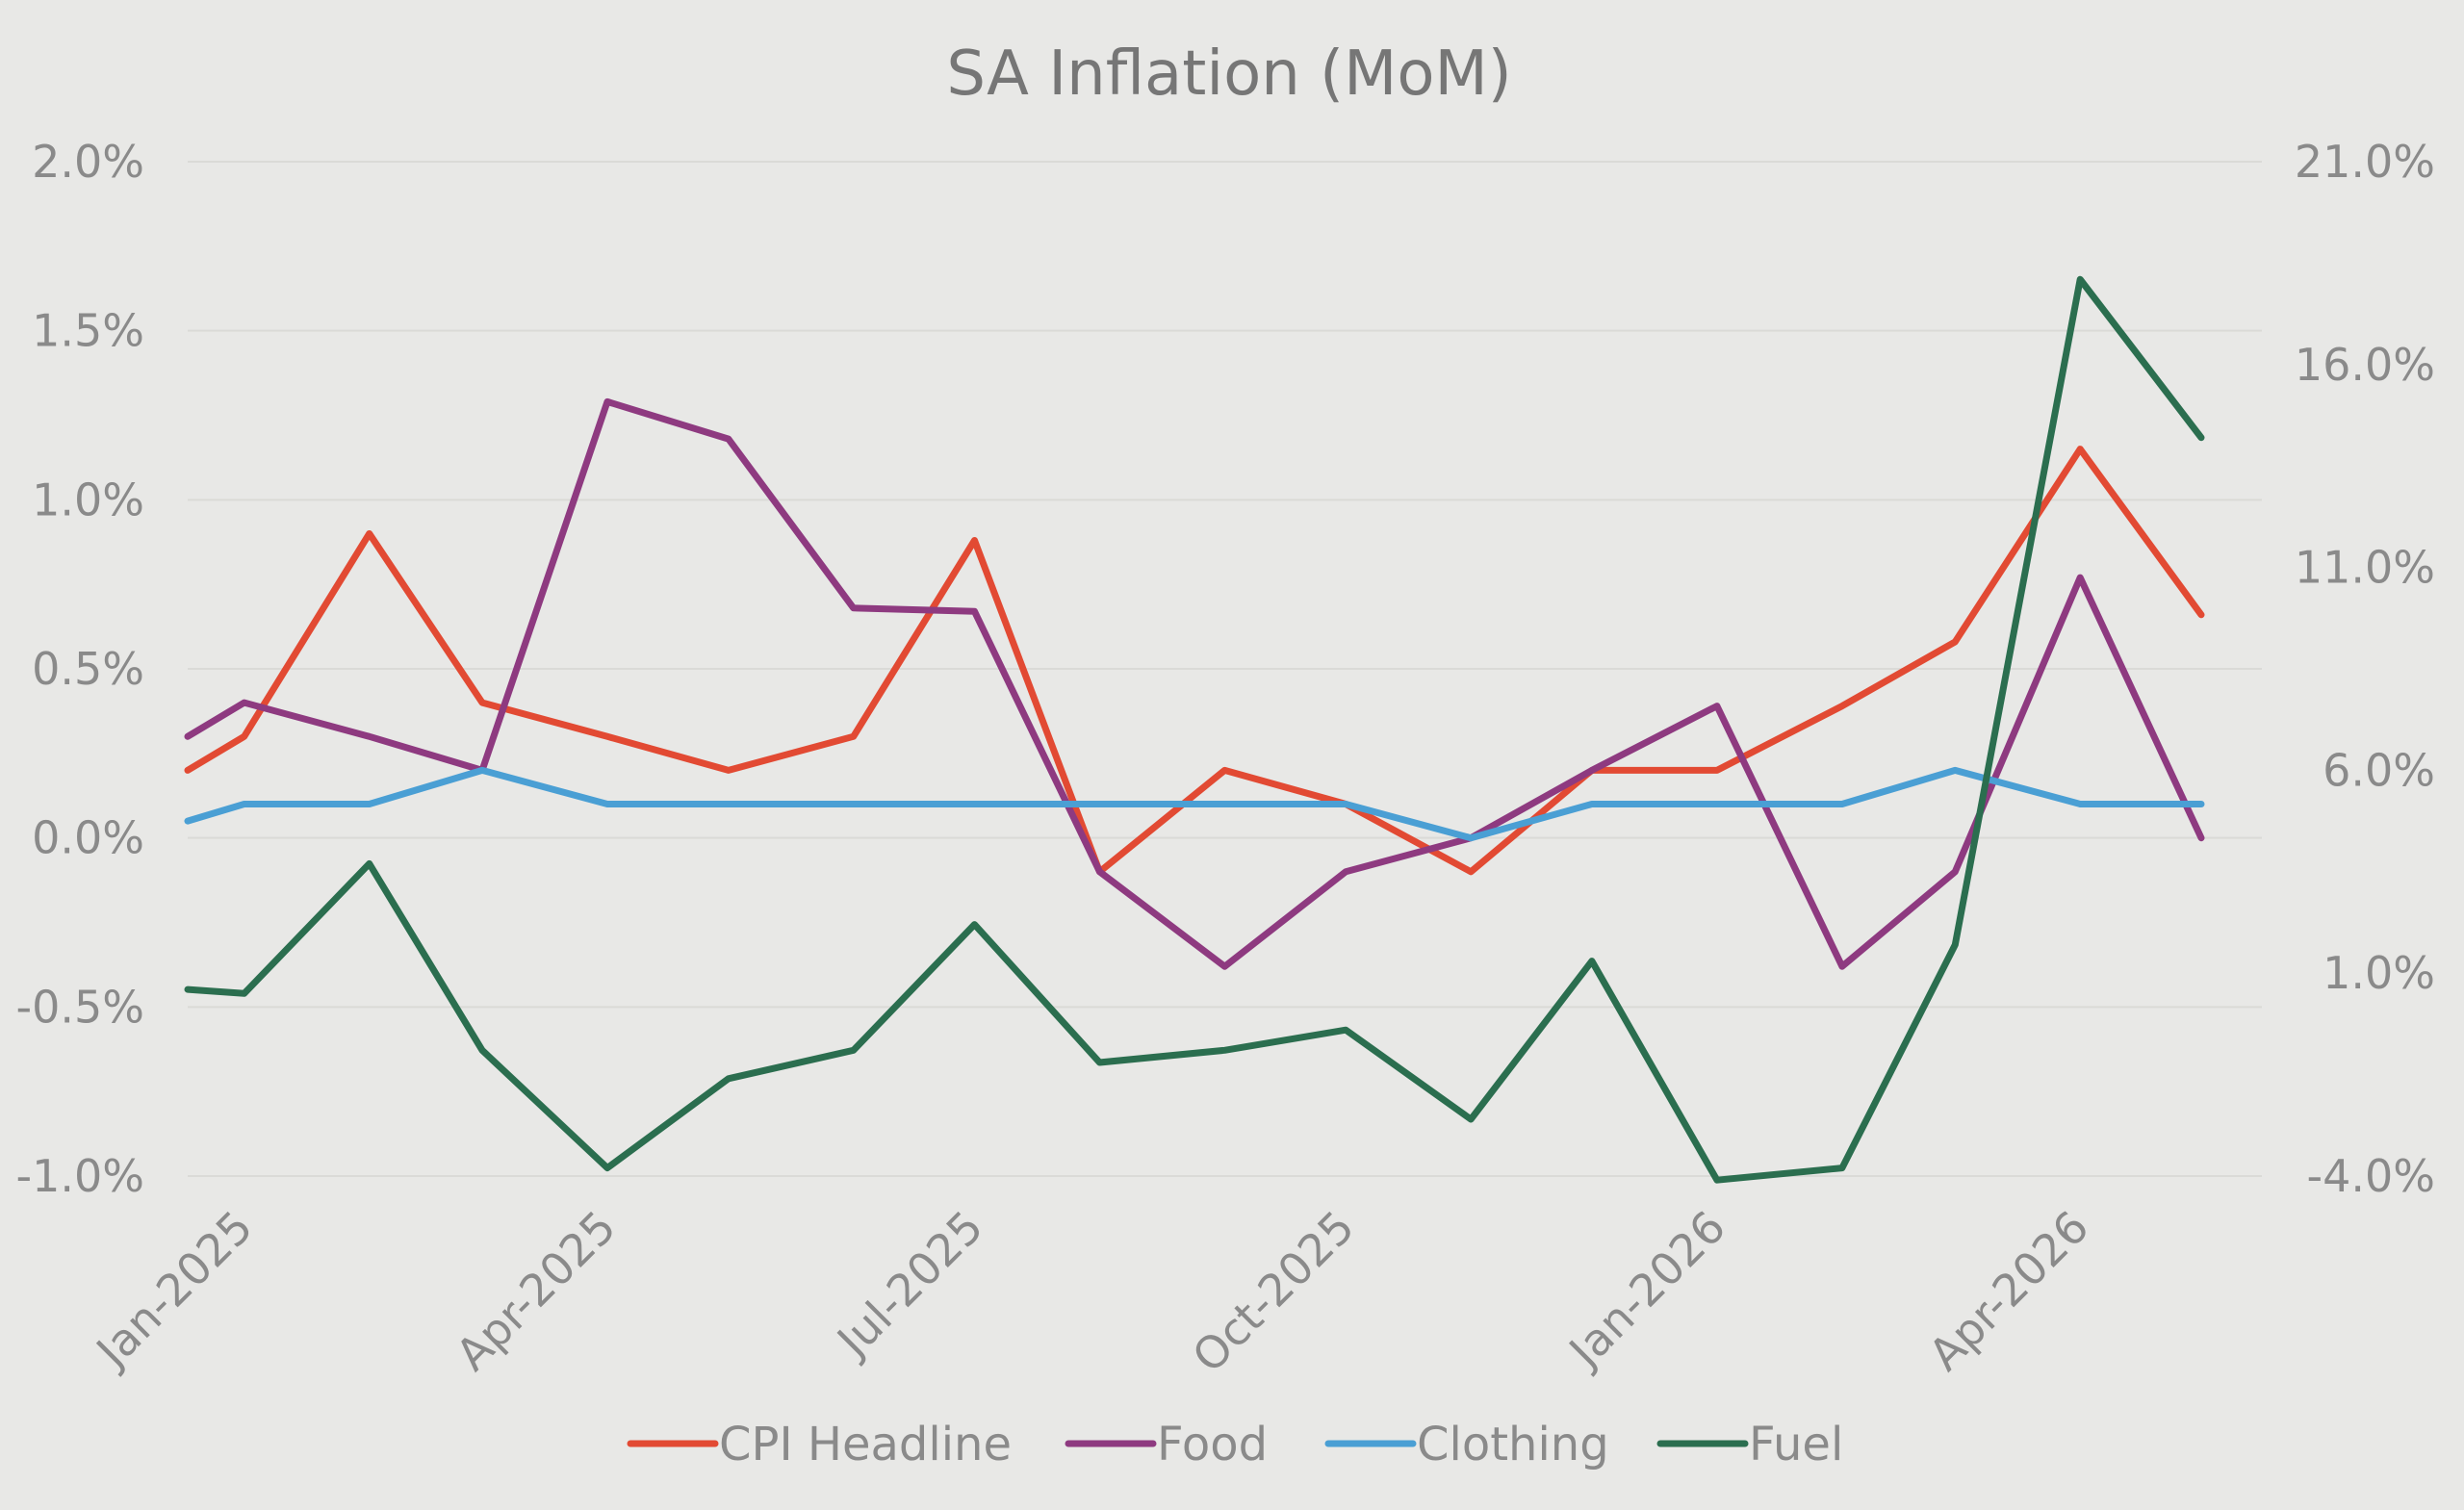 The height and width of the screenshot is (1510, 2464). I want to click on legend-item-clothing: Clothing, so click(1466, 1445).